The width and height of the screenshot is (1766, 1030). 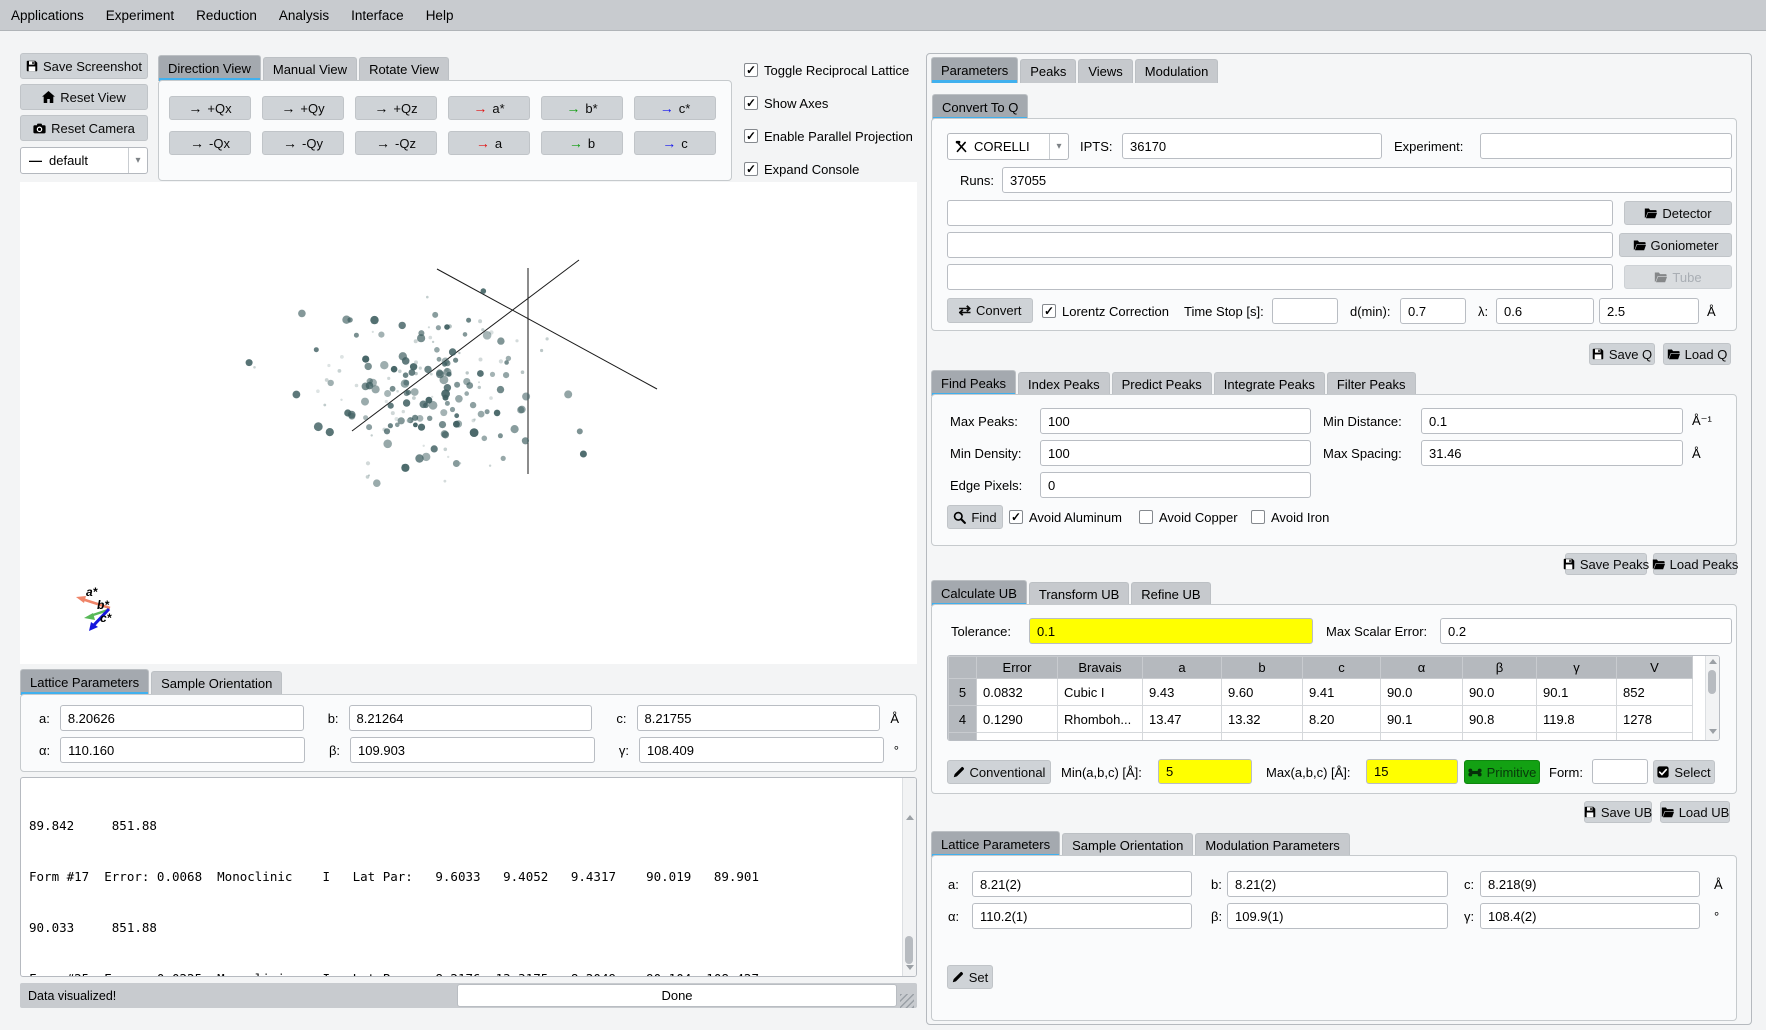 What do you see at coordinates (1175, 453) in the screenshot?
I see `min-density-field: 100` at bounding box center [1175, 453].